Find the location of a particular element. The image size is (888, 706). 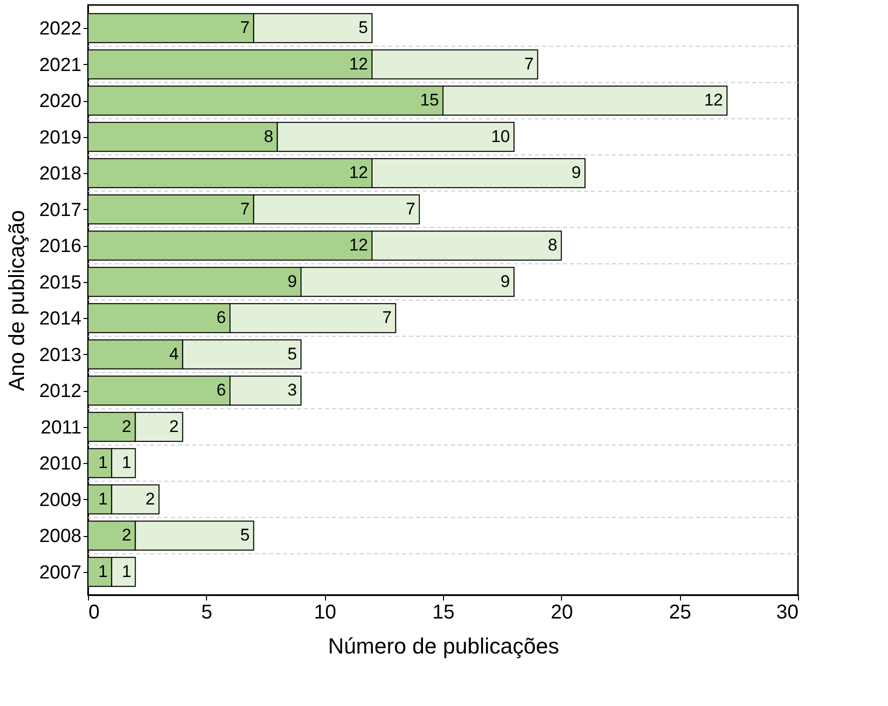

y-axis-title: Ano de publicação is located at coordinates (17, 301).